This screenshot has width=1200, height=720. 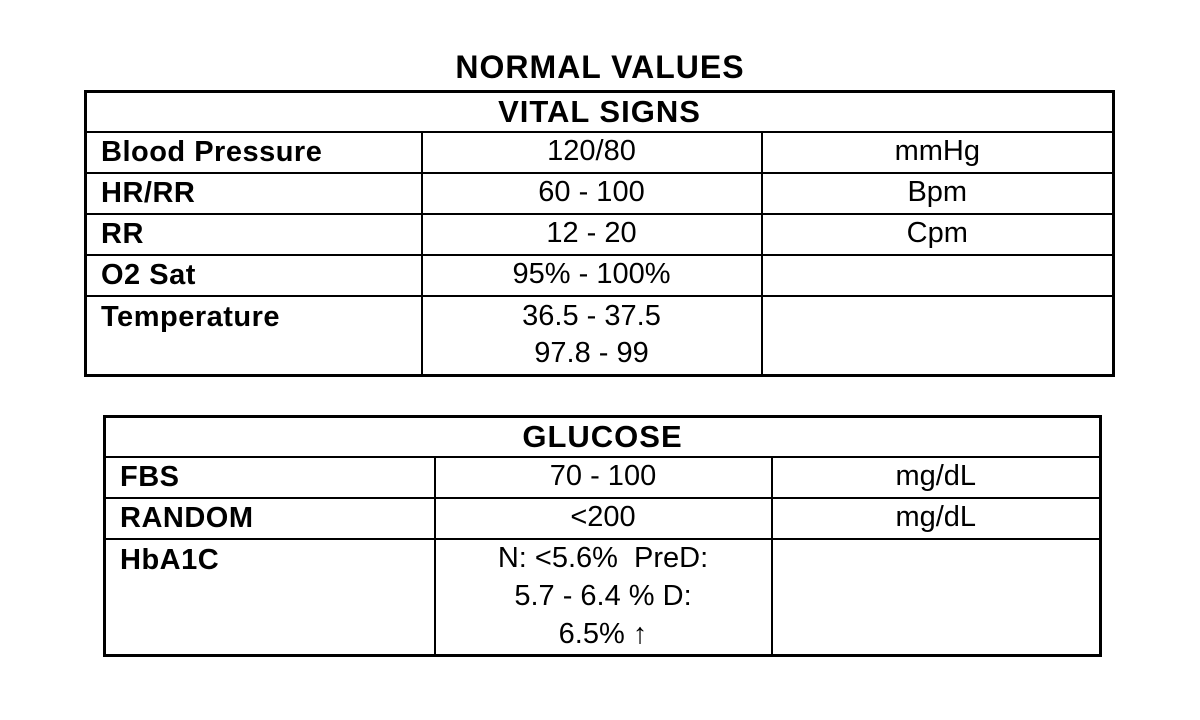 I want to click on row-value: <200, so click(x=603, y=518).